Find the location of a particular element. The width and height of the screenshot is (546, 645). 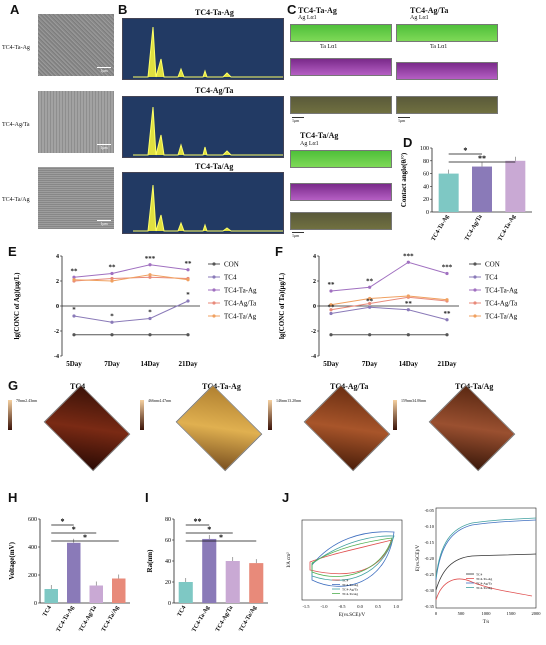

x-axis-label: T/s is located at coordinates (486, 622).